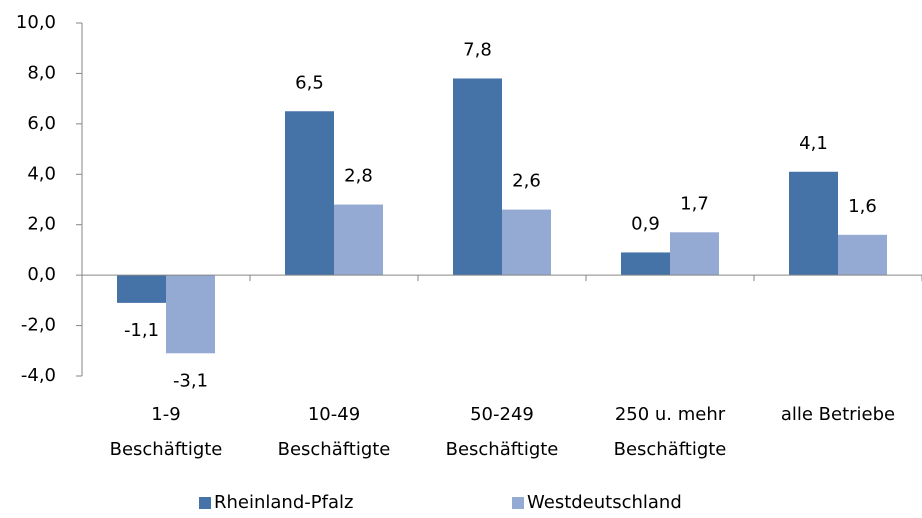  I want to click on value-label: 6,5, so click(309, 82).